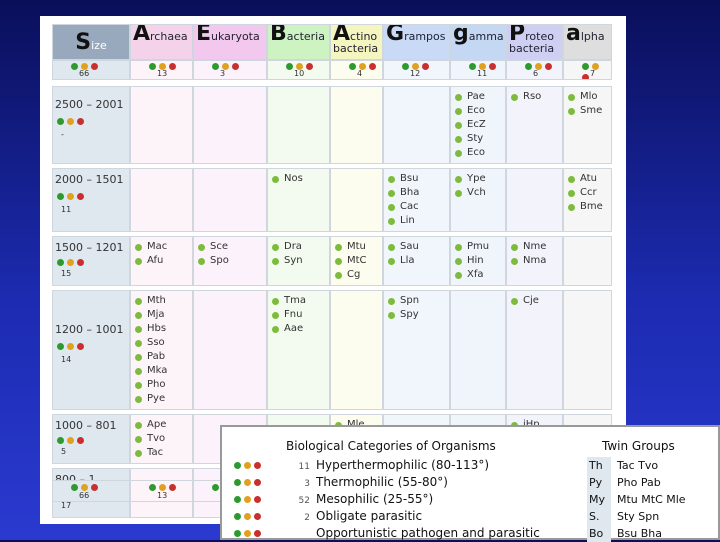 The width and height of the screenshot is (720, 542). I want to click on organism: Bsu, so click(416, 179).